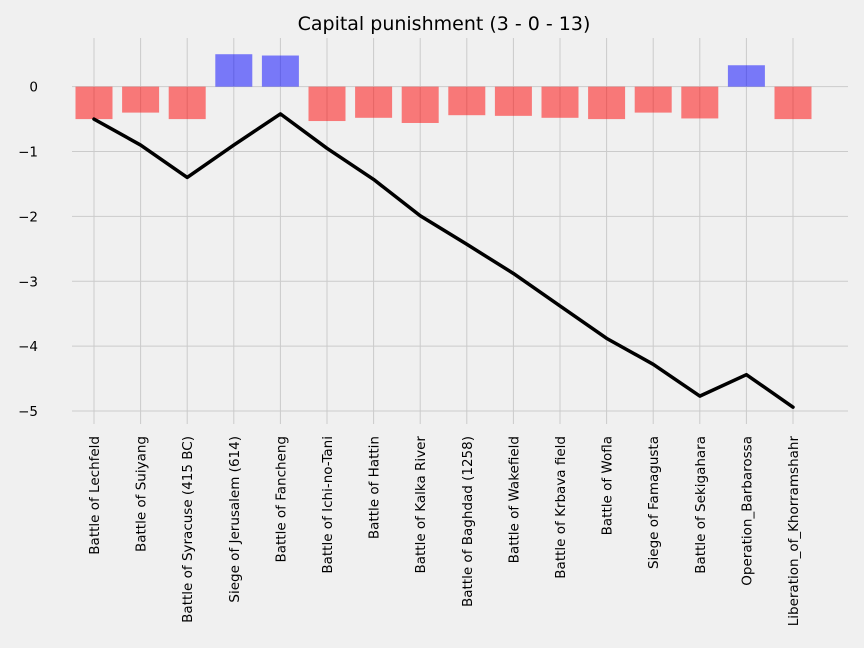  I want to click on y-tick-label: −1, so click(28, 153).